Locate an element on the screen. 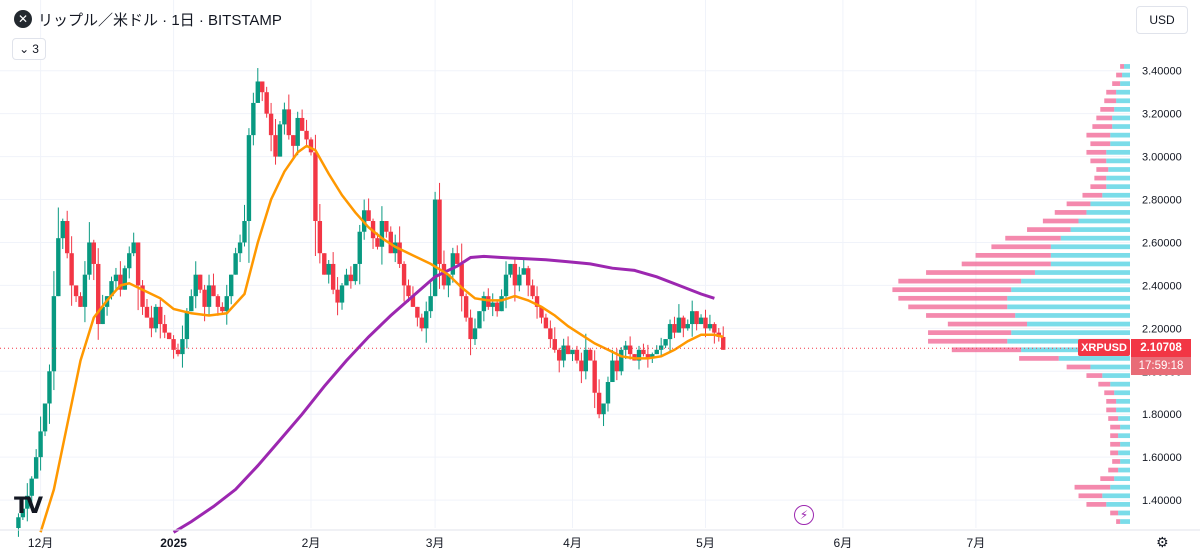 The height and width of the screenshot is (555, 1200). settings-icon: ⚙ is located at coordinates (1162, 542).